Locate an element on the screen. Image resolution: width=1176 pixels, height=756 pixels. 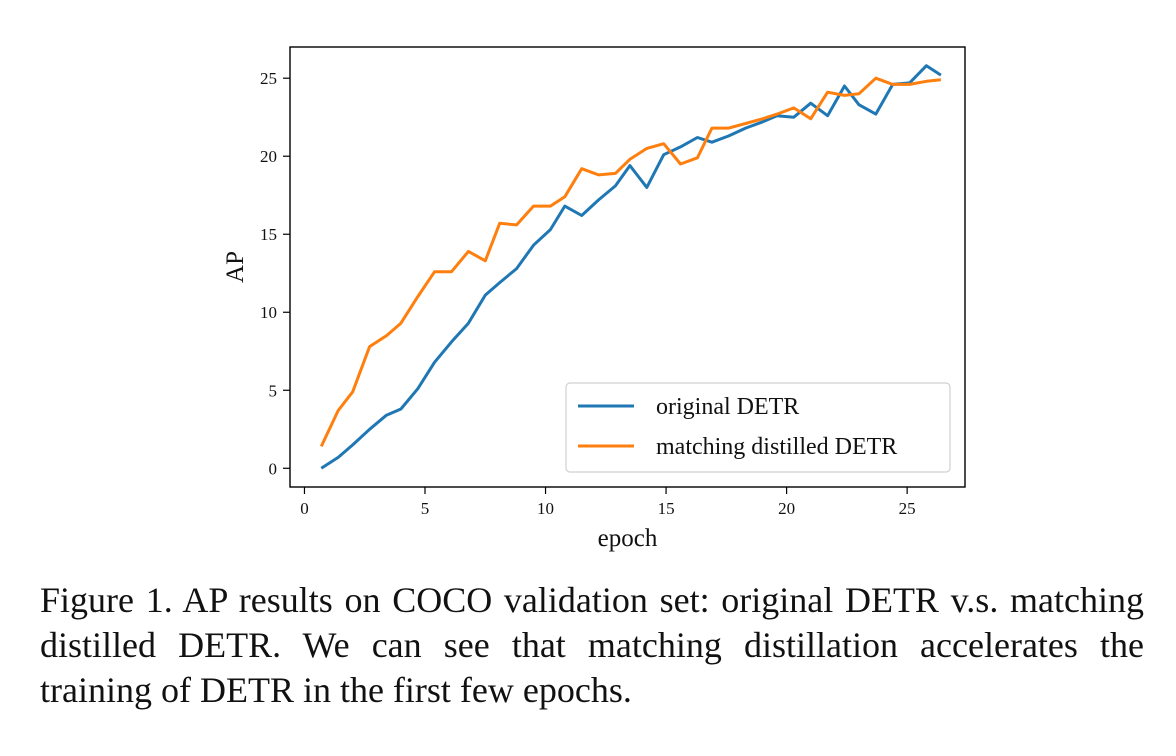
y-tick-label: 5 is located at coordinates (273, 390).